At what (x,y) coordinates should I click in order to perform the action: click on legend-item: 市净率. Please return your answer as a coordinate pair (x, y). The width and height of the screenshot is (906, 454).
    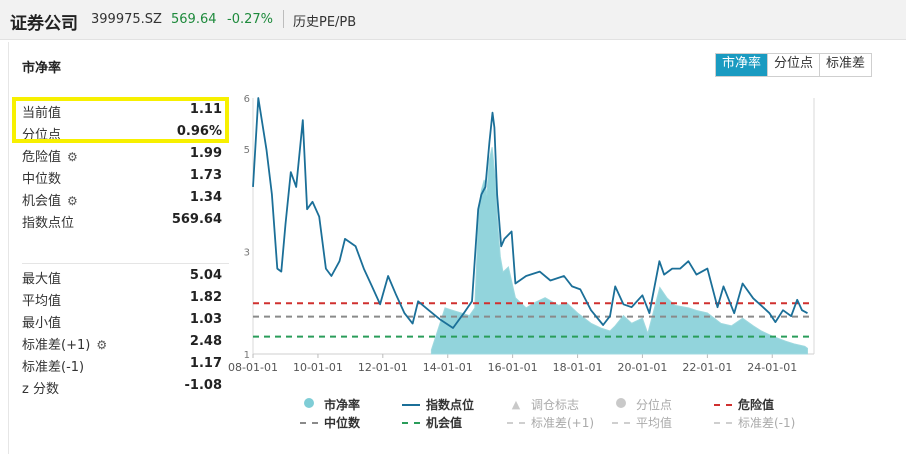
    Looking at the image, I should click on (329, 404).